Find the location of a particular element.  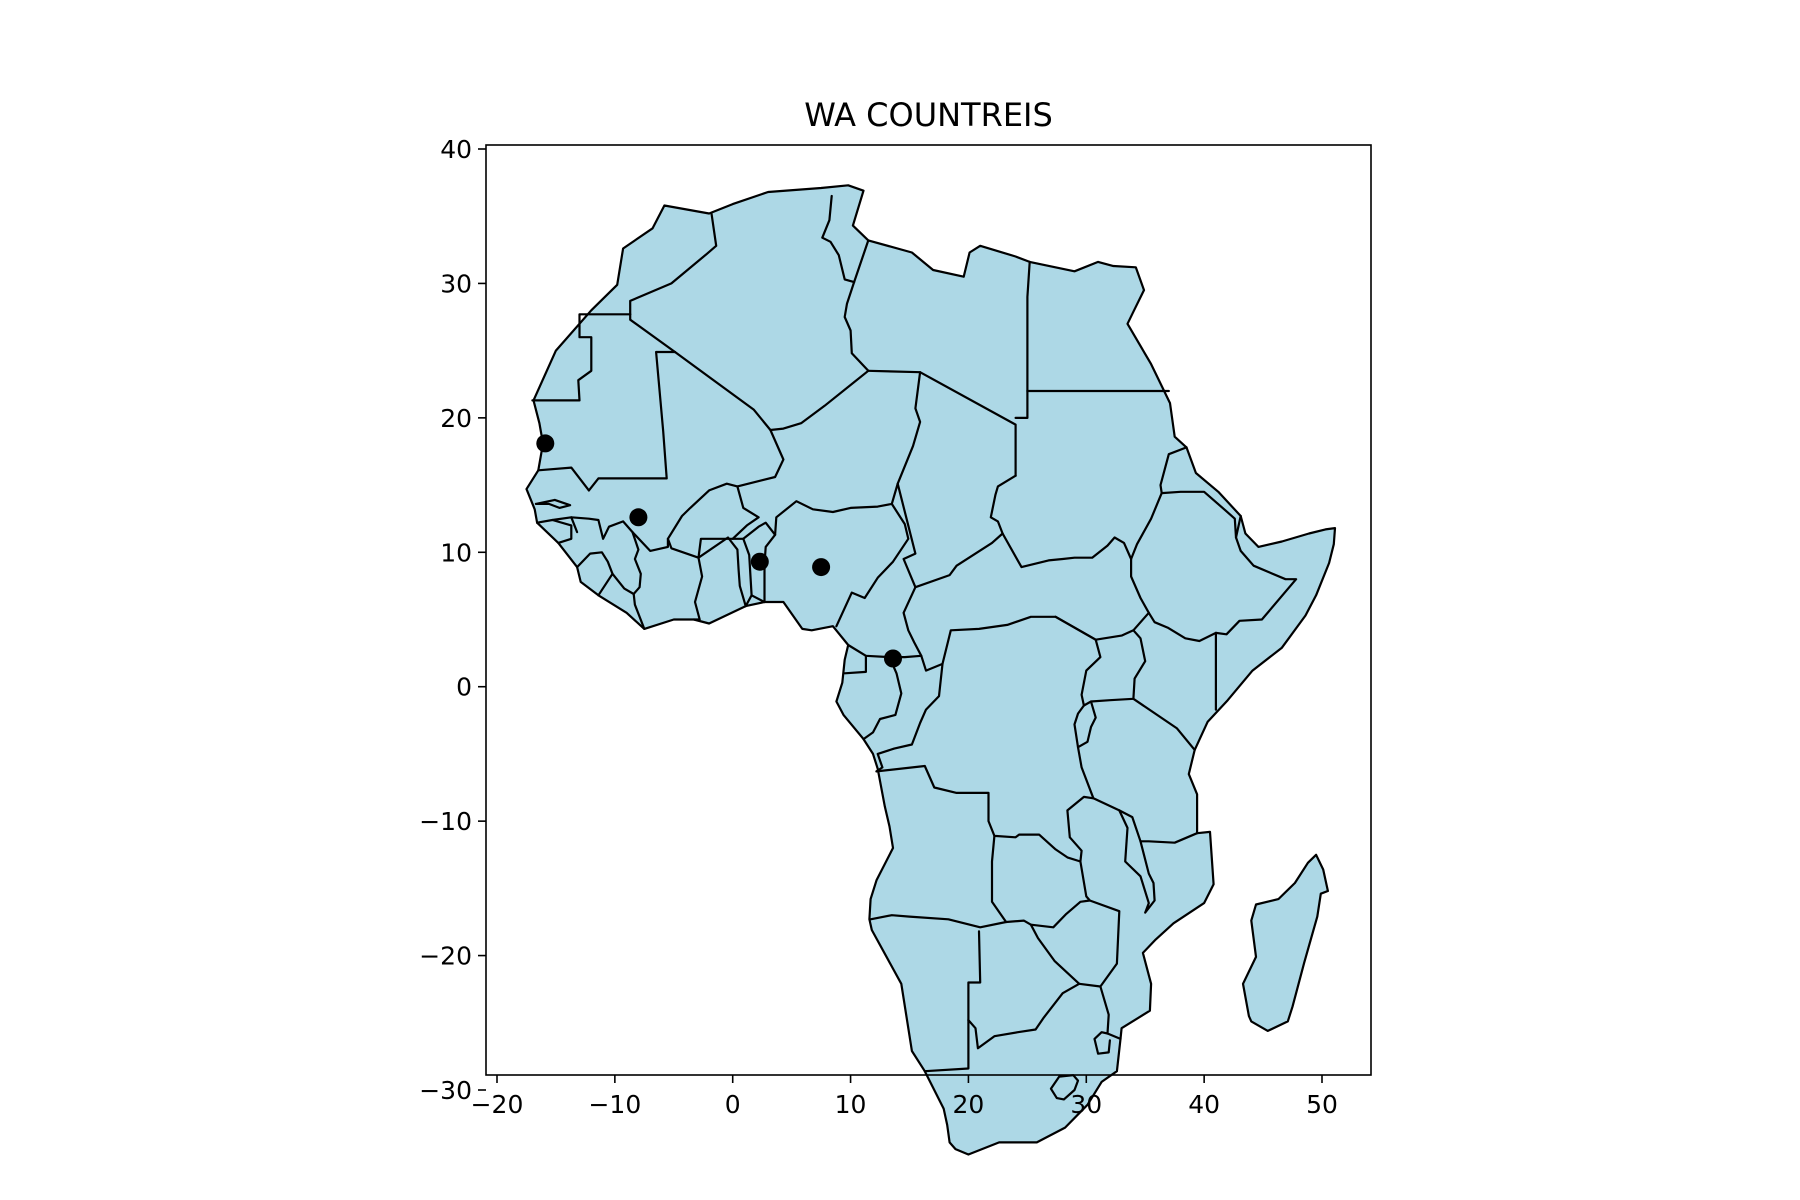

y-tick-label: −10 is located at coordinates (445, 821).